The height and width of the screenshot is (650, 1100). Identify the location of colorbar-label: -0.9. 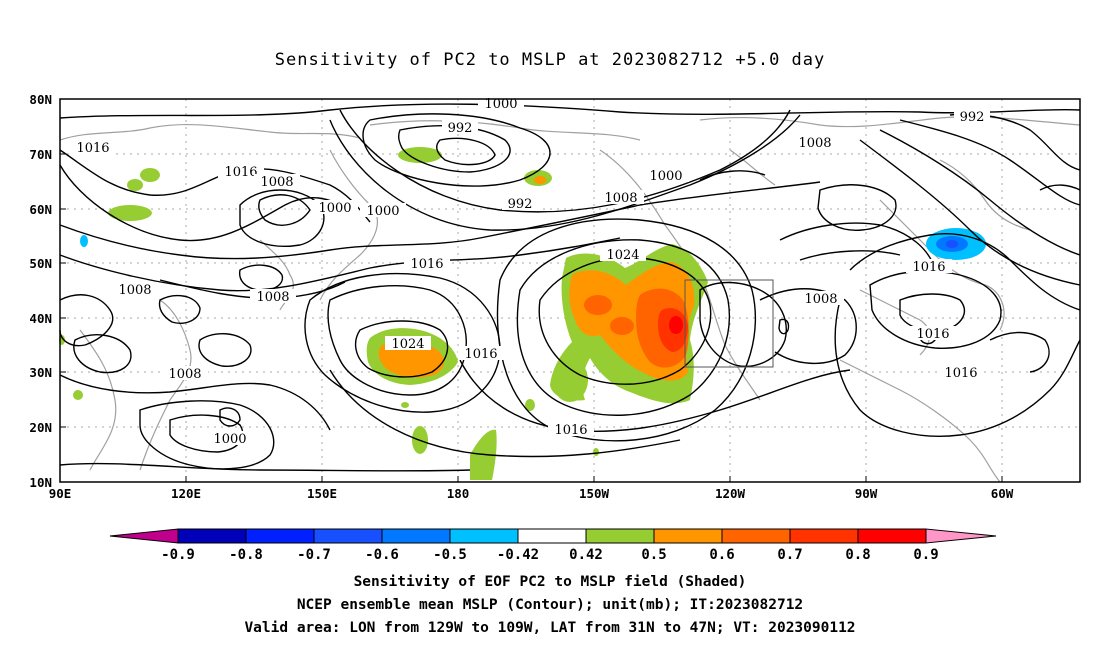
(178, 555).